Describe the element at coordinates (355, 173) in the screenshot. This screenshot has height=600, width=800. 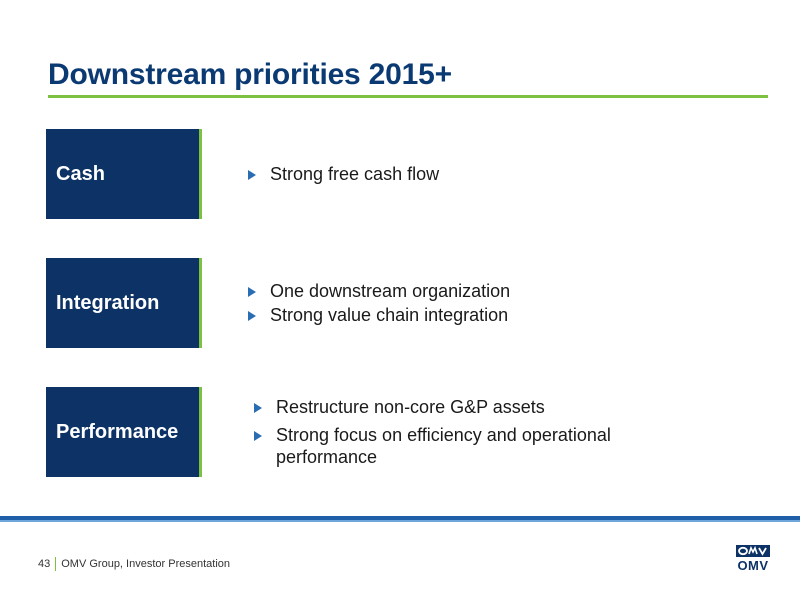
I see `bullet-text: Strong free cash flow` at that location.